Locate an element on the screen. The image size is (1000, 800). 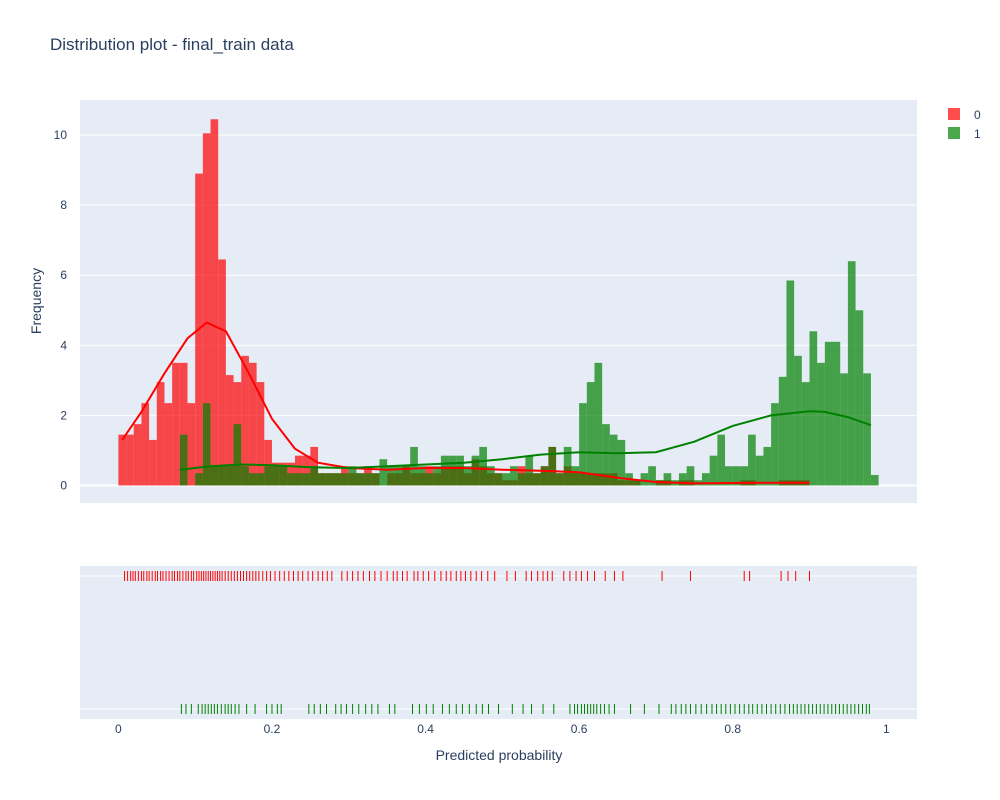
y-tick-label: 0 is located at coordinates (63, 485).